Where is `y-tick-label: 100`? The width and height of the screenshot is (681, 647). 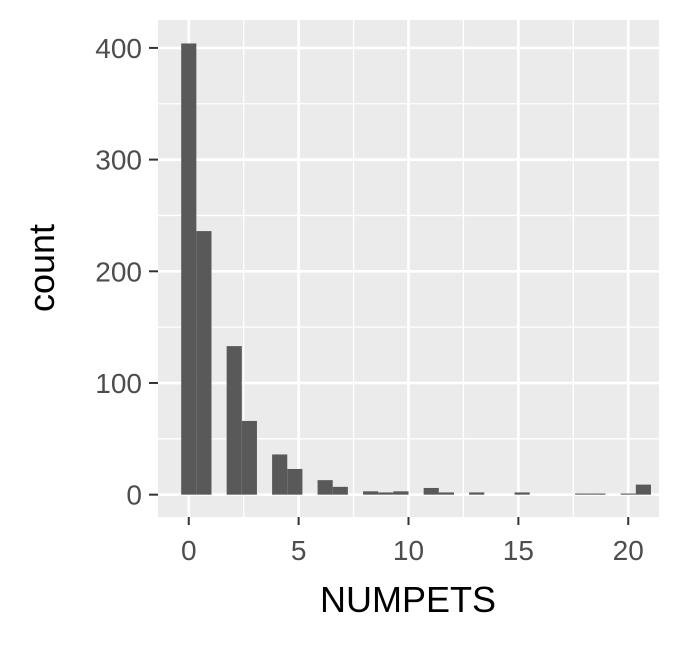
y-tick-label: 100 is located at coordinates (118, 383).